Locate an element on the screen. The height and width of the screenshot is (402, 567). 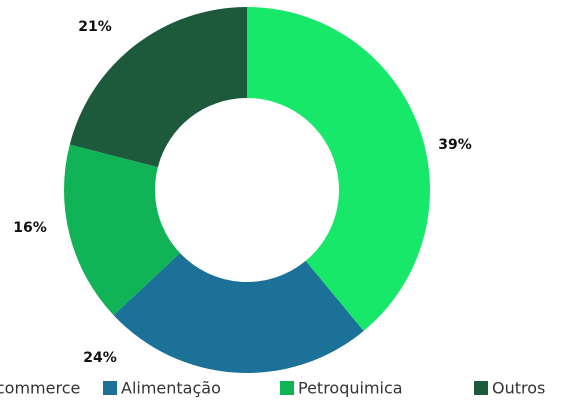
legend-label: Outros is located at coordinates (518, 388).